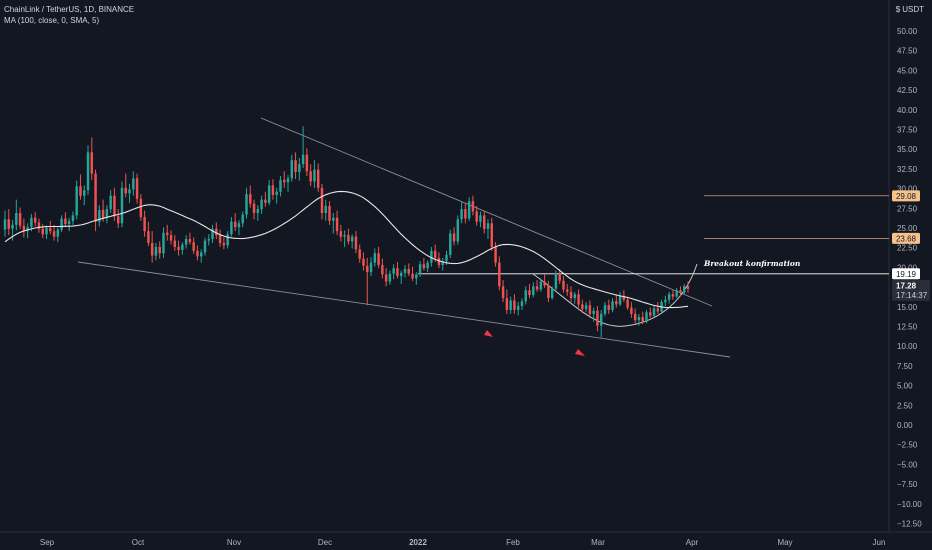 The width and height of the screenshot is (932, 550). I want to click on time-tick-label: 2022, so click(418, 542).